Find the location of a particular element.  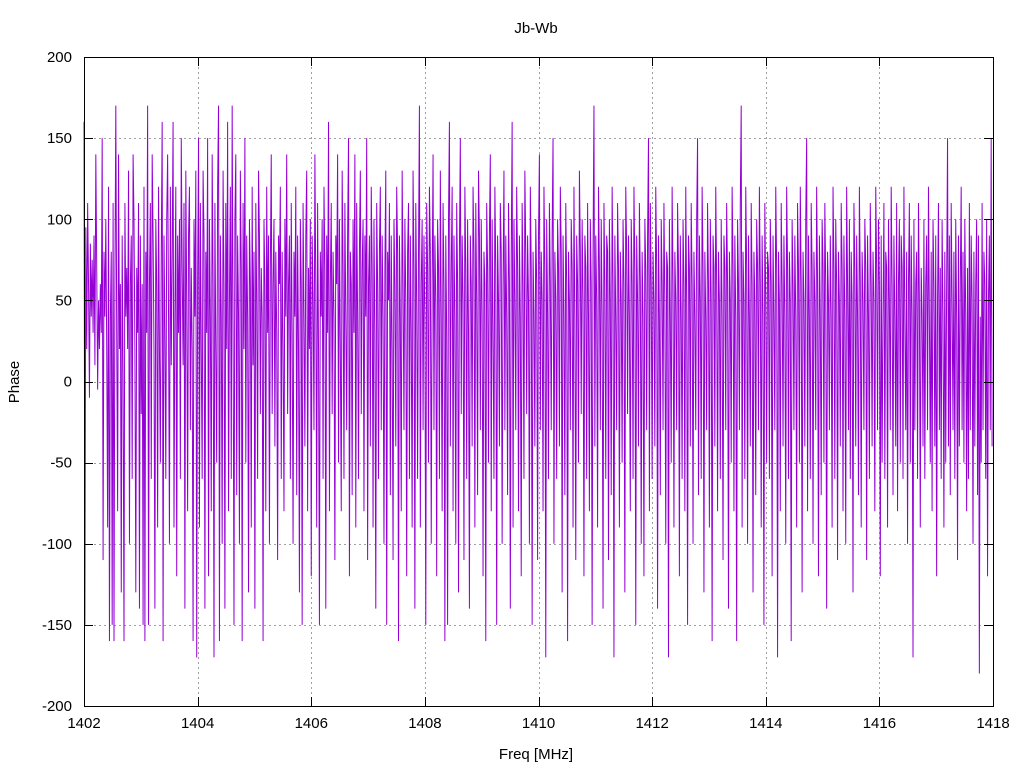

x-tick-label: 1404 is located at coordinates (197, 723).